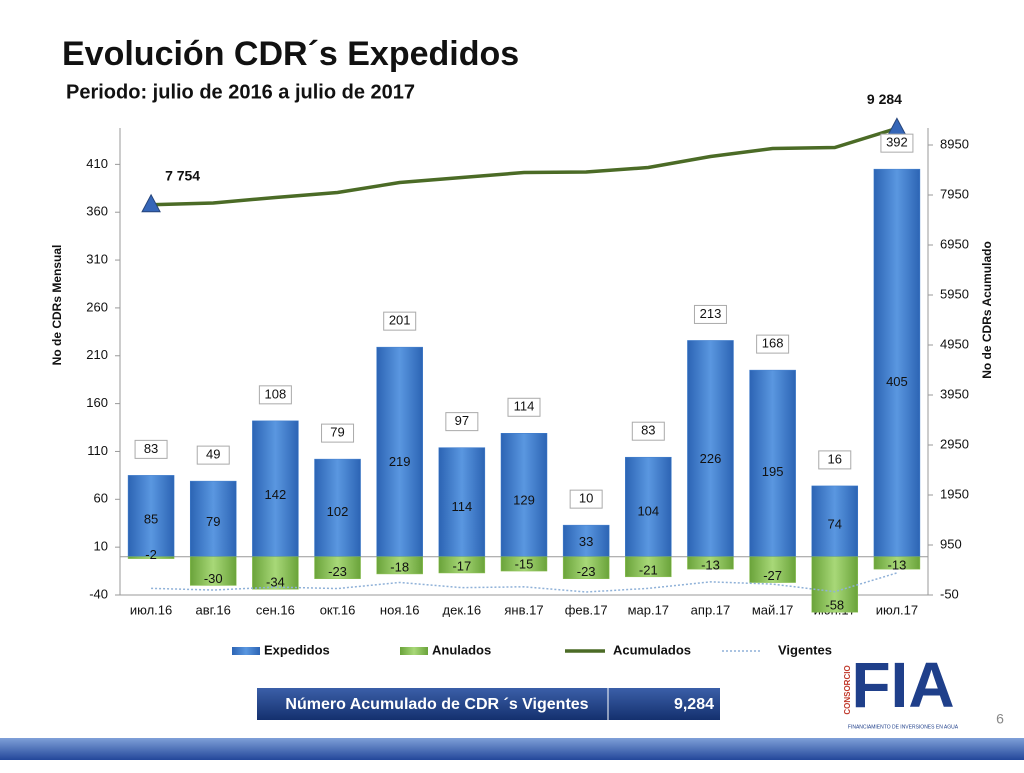 The width and height of the screenshot is (1024, 773). What do you see at coordinates (182, 176) in the screenshot?
I see `point-label: 7 754` at bounding box center [182, 176].